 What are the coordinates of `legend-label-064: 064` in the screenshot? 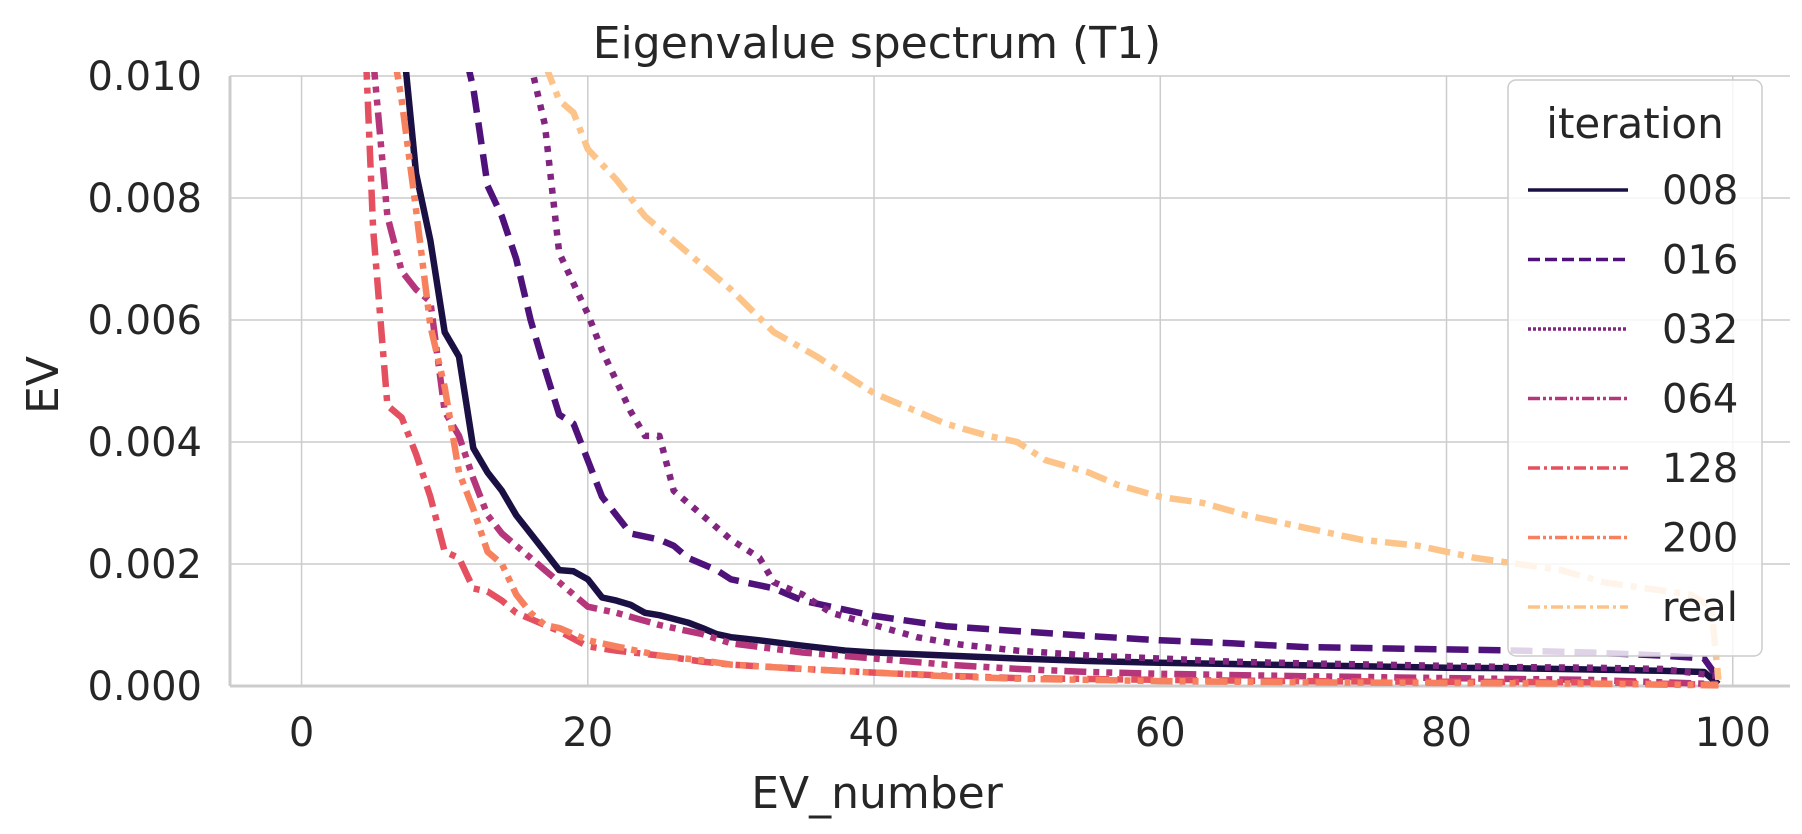 It's located at (1700, 400).